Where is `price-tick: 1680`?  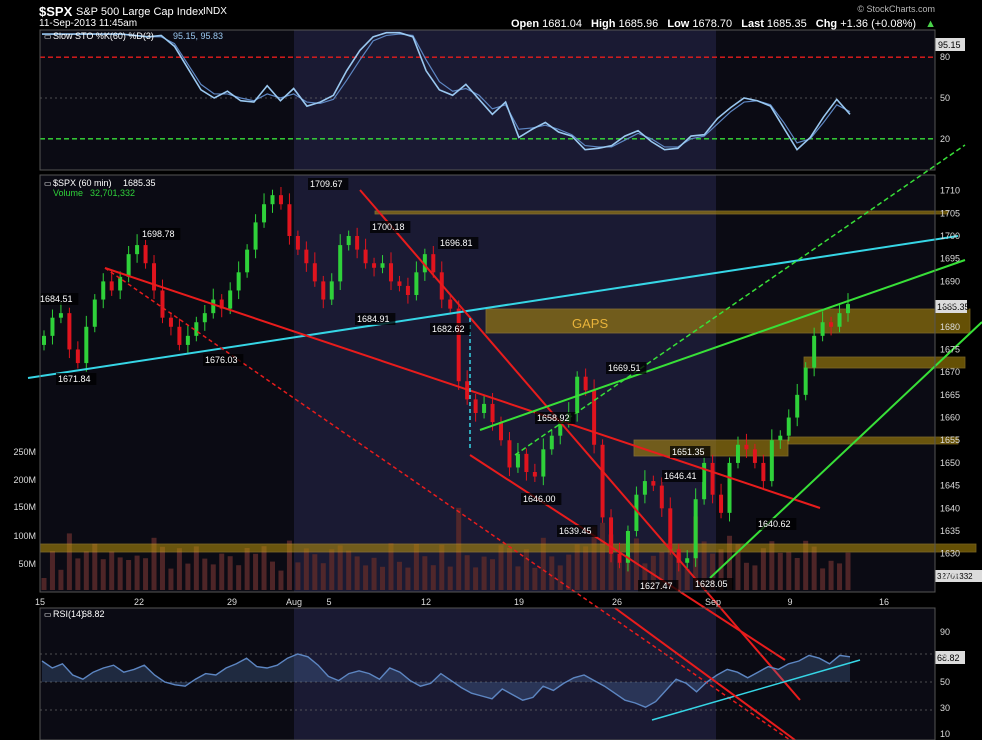 price-tick: 1680 is located at coordinates (950, 327).